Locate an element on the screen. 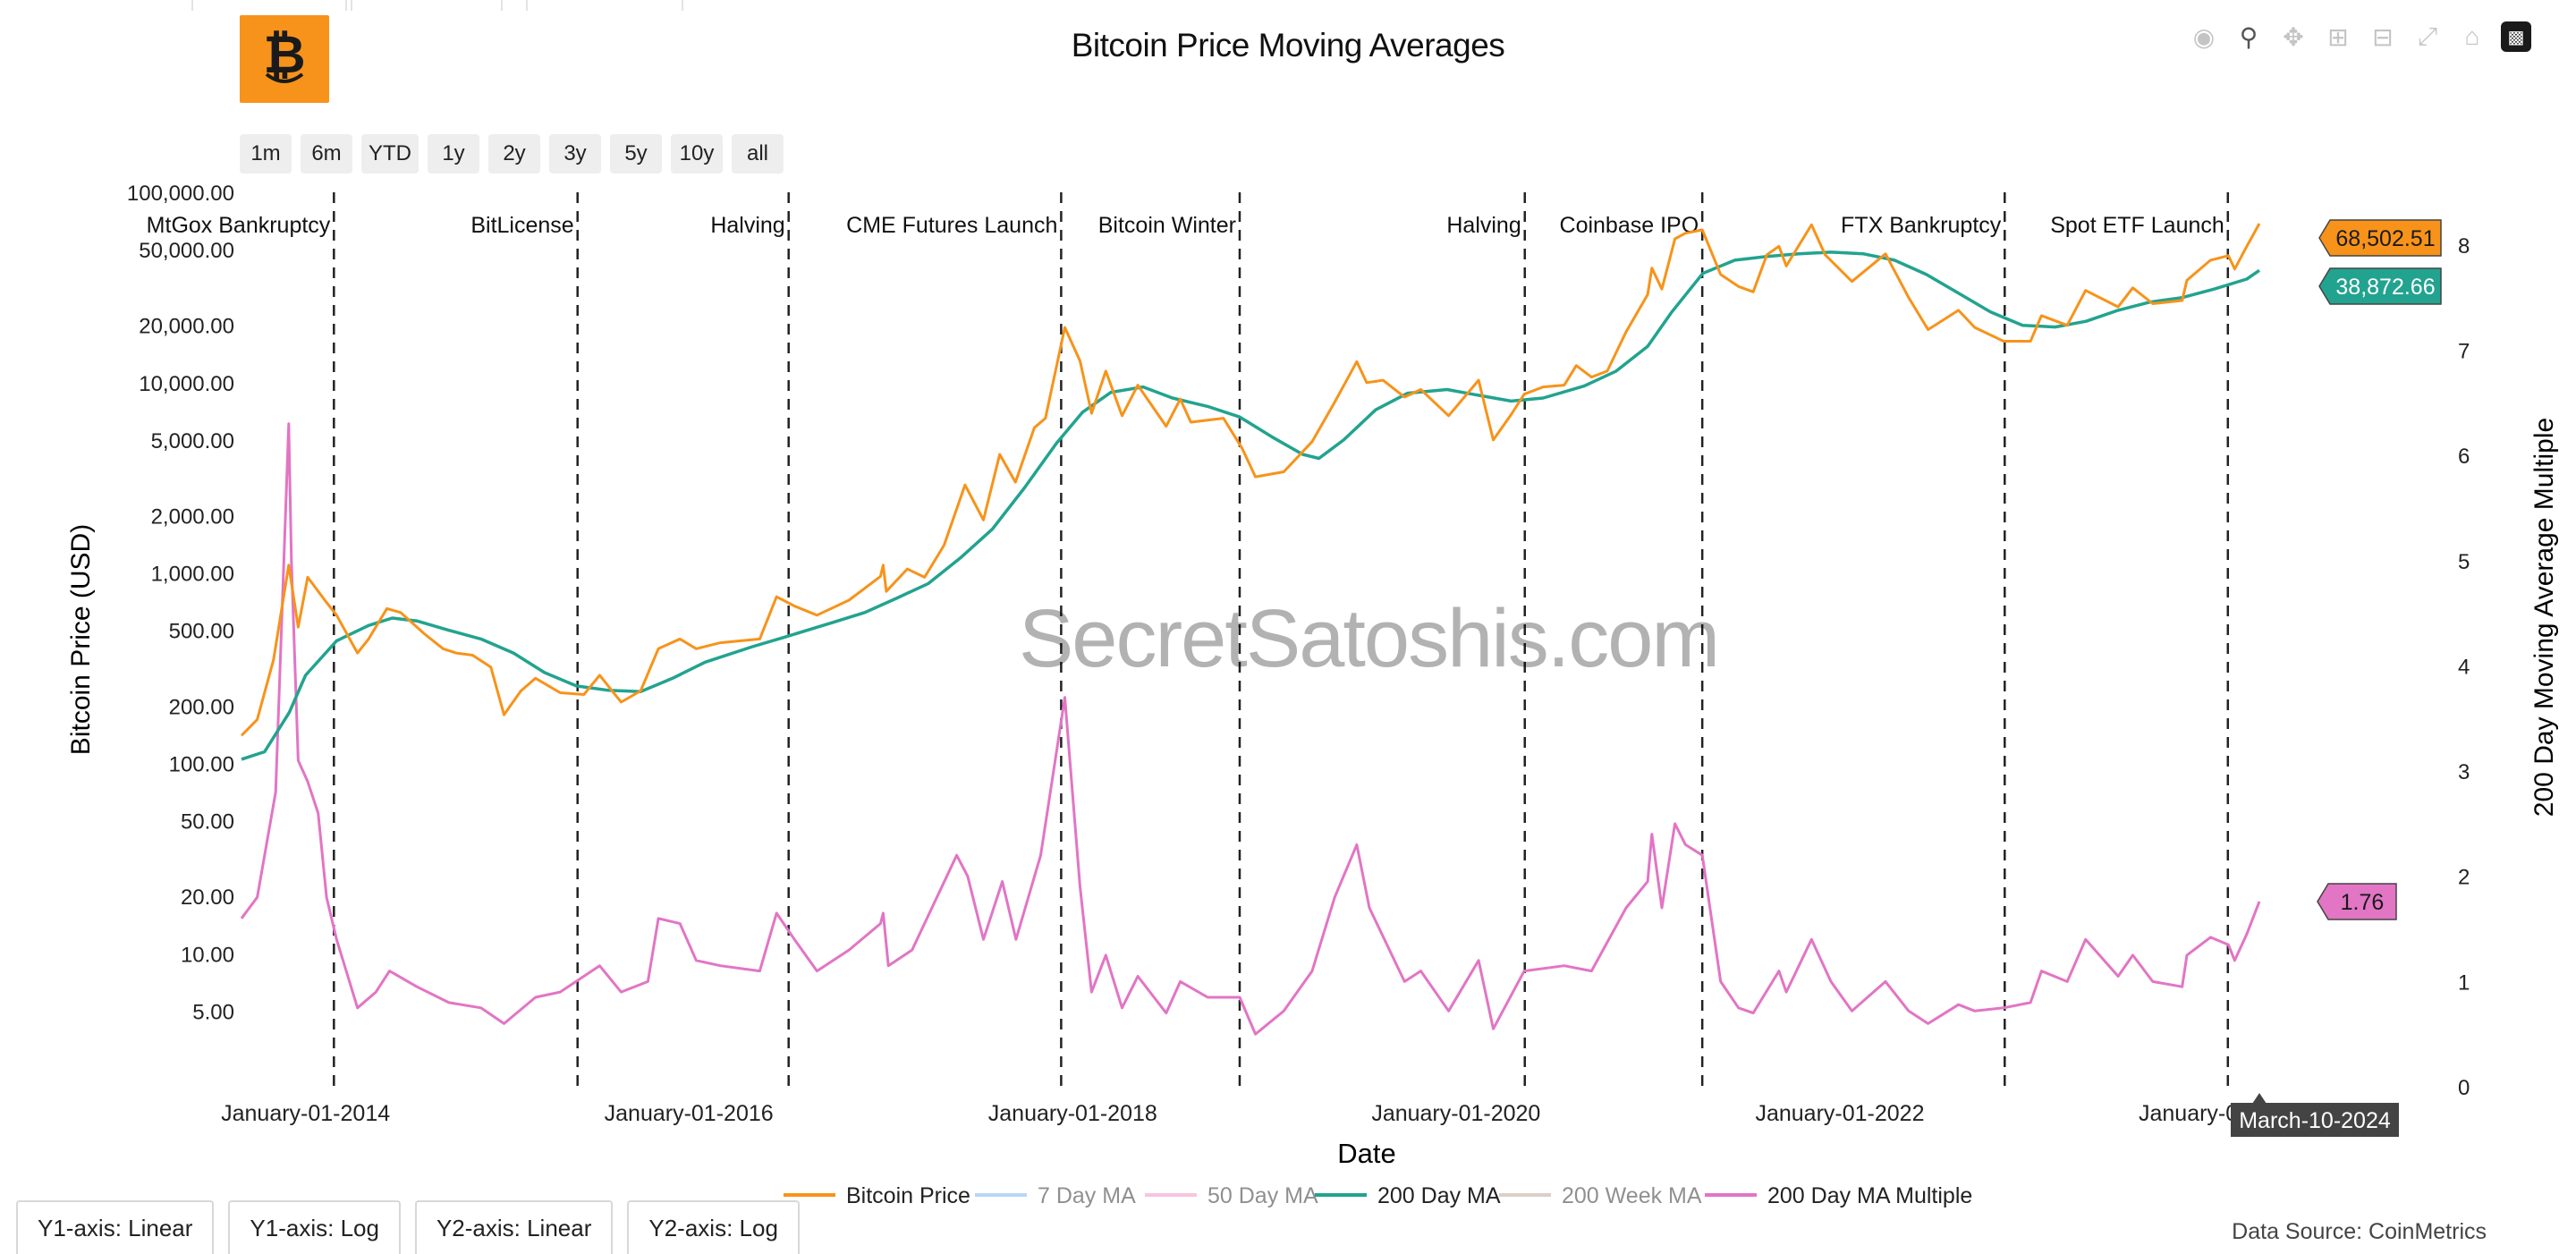 The height and width of the screenshot is (1254, 2576). y2-tick-label: 4 is located at coordinates (2464, 667).